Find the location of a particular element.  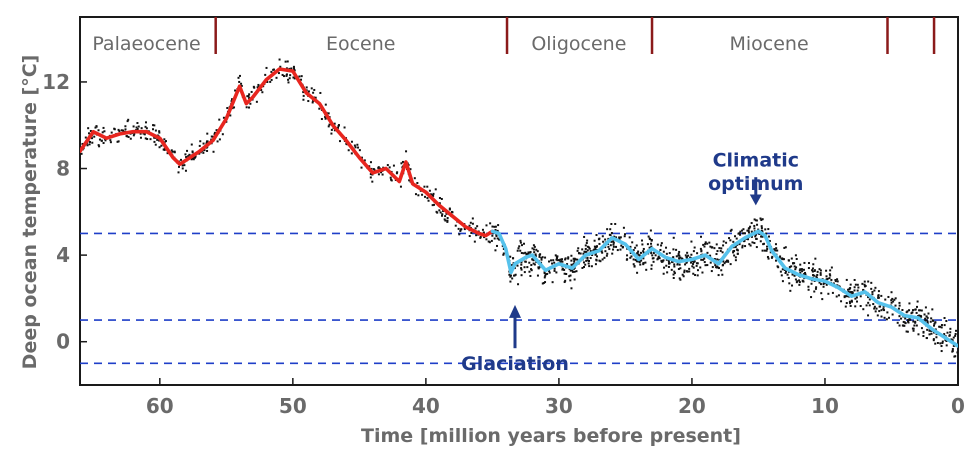

annotation-climatic: Climatic is located at coordinates (756, 160).